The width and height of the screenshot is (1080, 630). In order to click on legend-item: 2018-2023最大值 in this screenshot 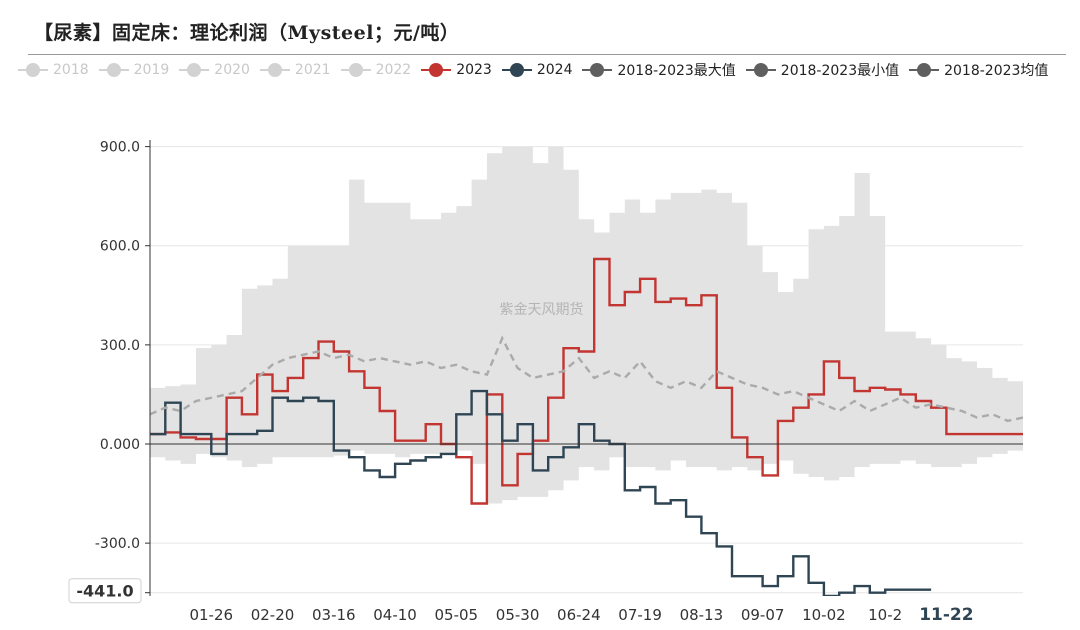, I will do `click(659, 70)`.